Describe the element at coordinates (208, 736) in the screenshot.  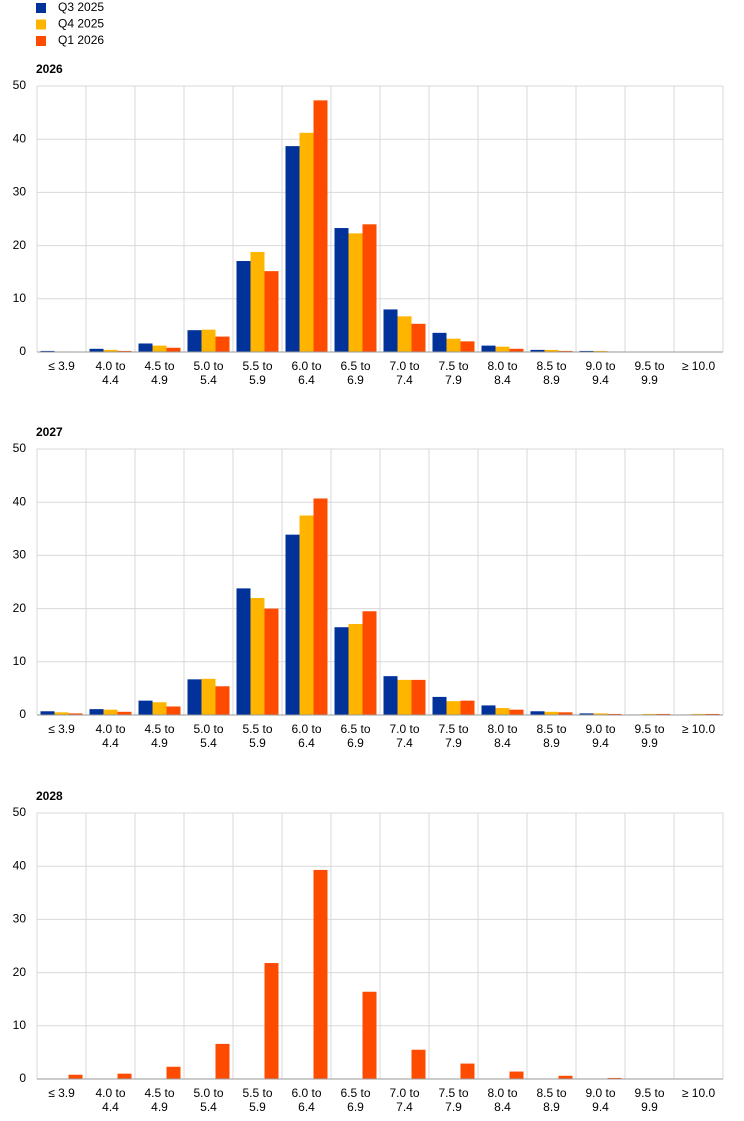
I see `x-tick-label: 5.0 to 5.4` at that location.